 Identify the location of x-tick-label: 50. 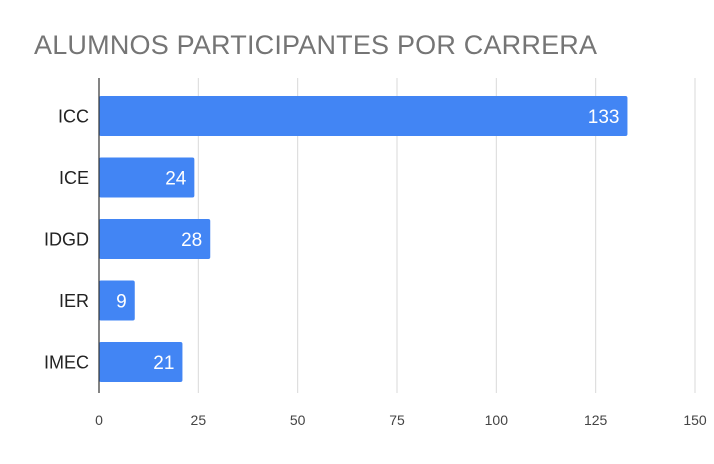
(298, 420).